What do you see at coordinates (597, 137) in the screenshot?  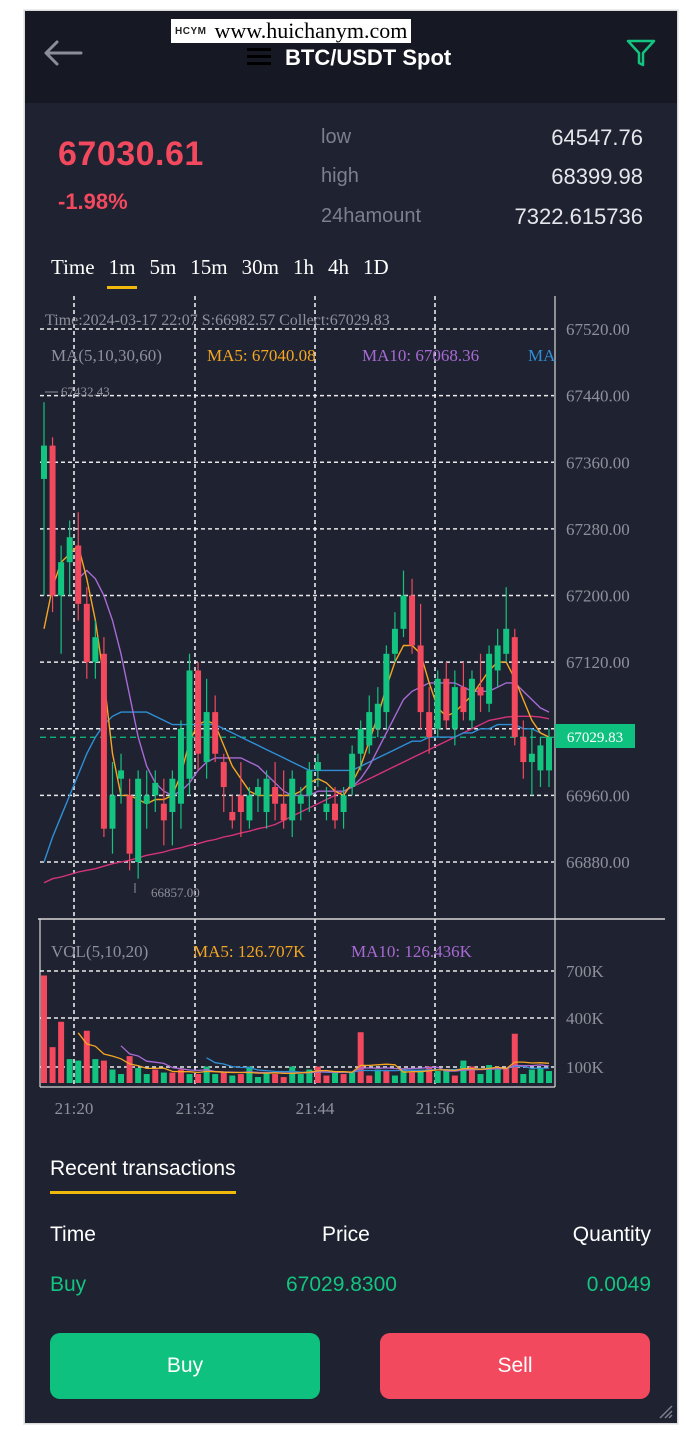 I see `stat-value-low: 64547.76` at bounding box center [597, 137].